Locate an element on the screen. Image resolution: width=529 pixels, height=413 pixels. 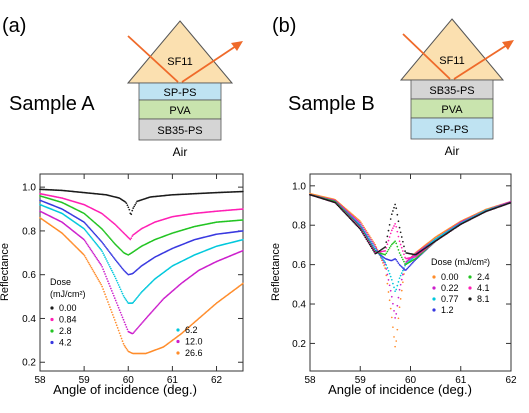
chart-b-xlabel: Angle of incidence (deg.) is located at coordinates (400, 389).